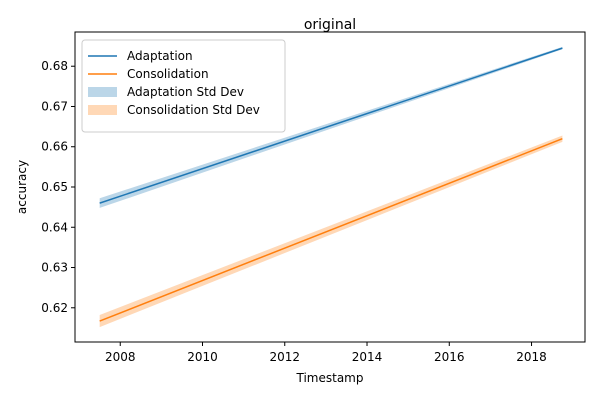 This screenshot has height=400, width=600. Describe the element at coordinates (54, 147) in the screenshot. I see `y-tick-label: 0.66` at that location.